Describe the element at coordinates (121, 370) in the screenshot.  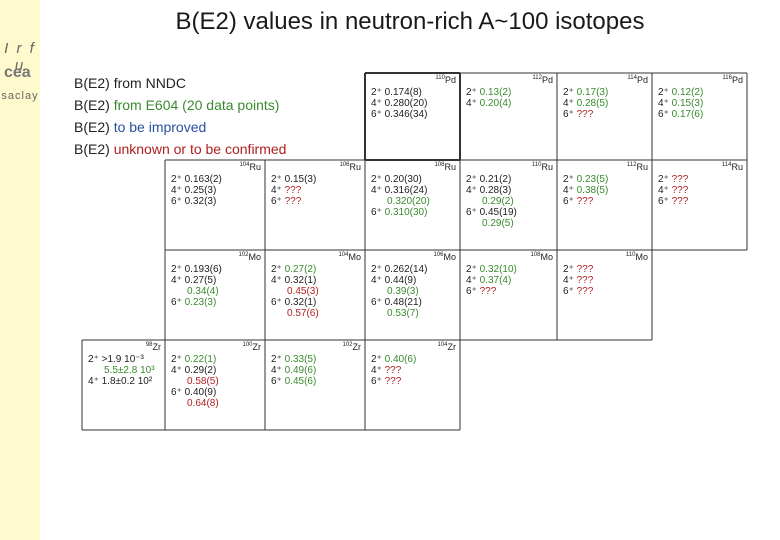
I see `transition-row: 5.5±2.8 10³` at that location.